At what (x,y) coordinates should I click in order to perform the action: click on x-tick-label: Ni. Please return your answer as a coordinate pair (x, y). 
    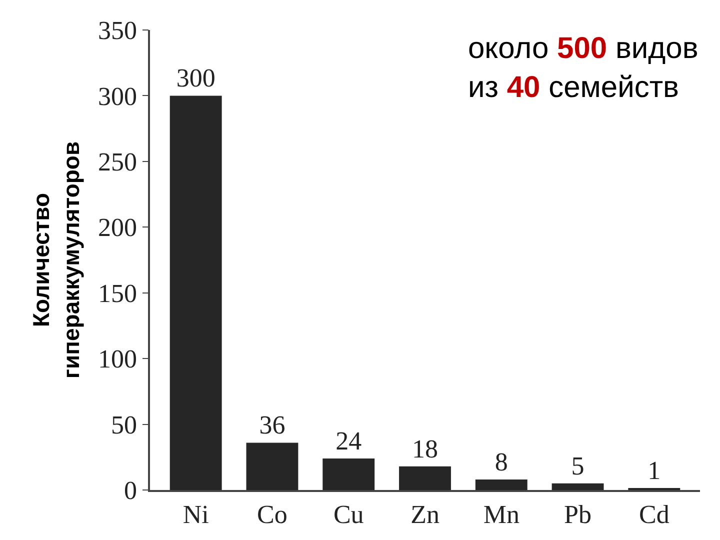
    Looking at the image, I should click on (195, 514).